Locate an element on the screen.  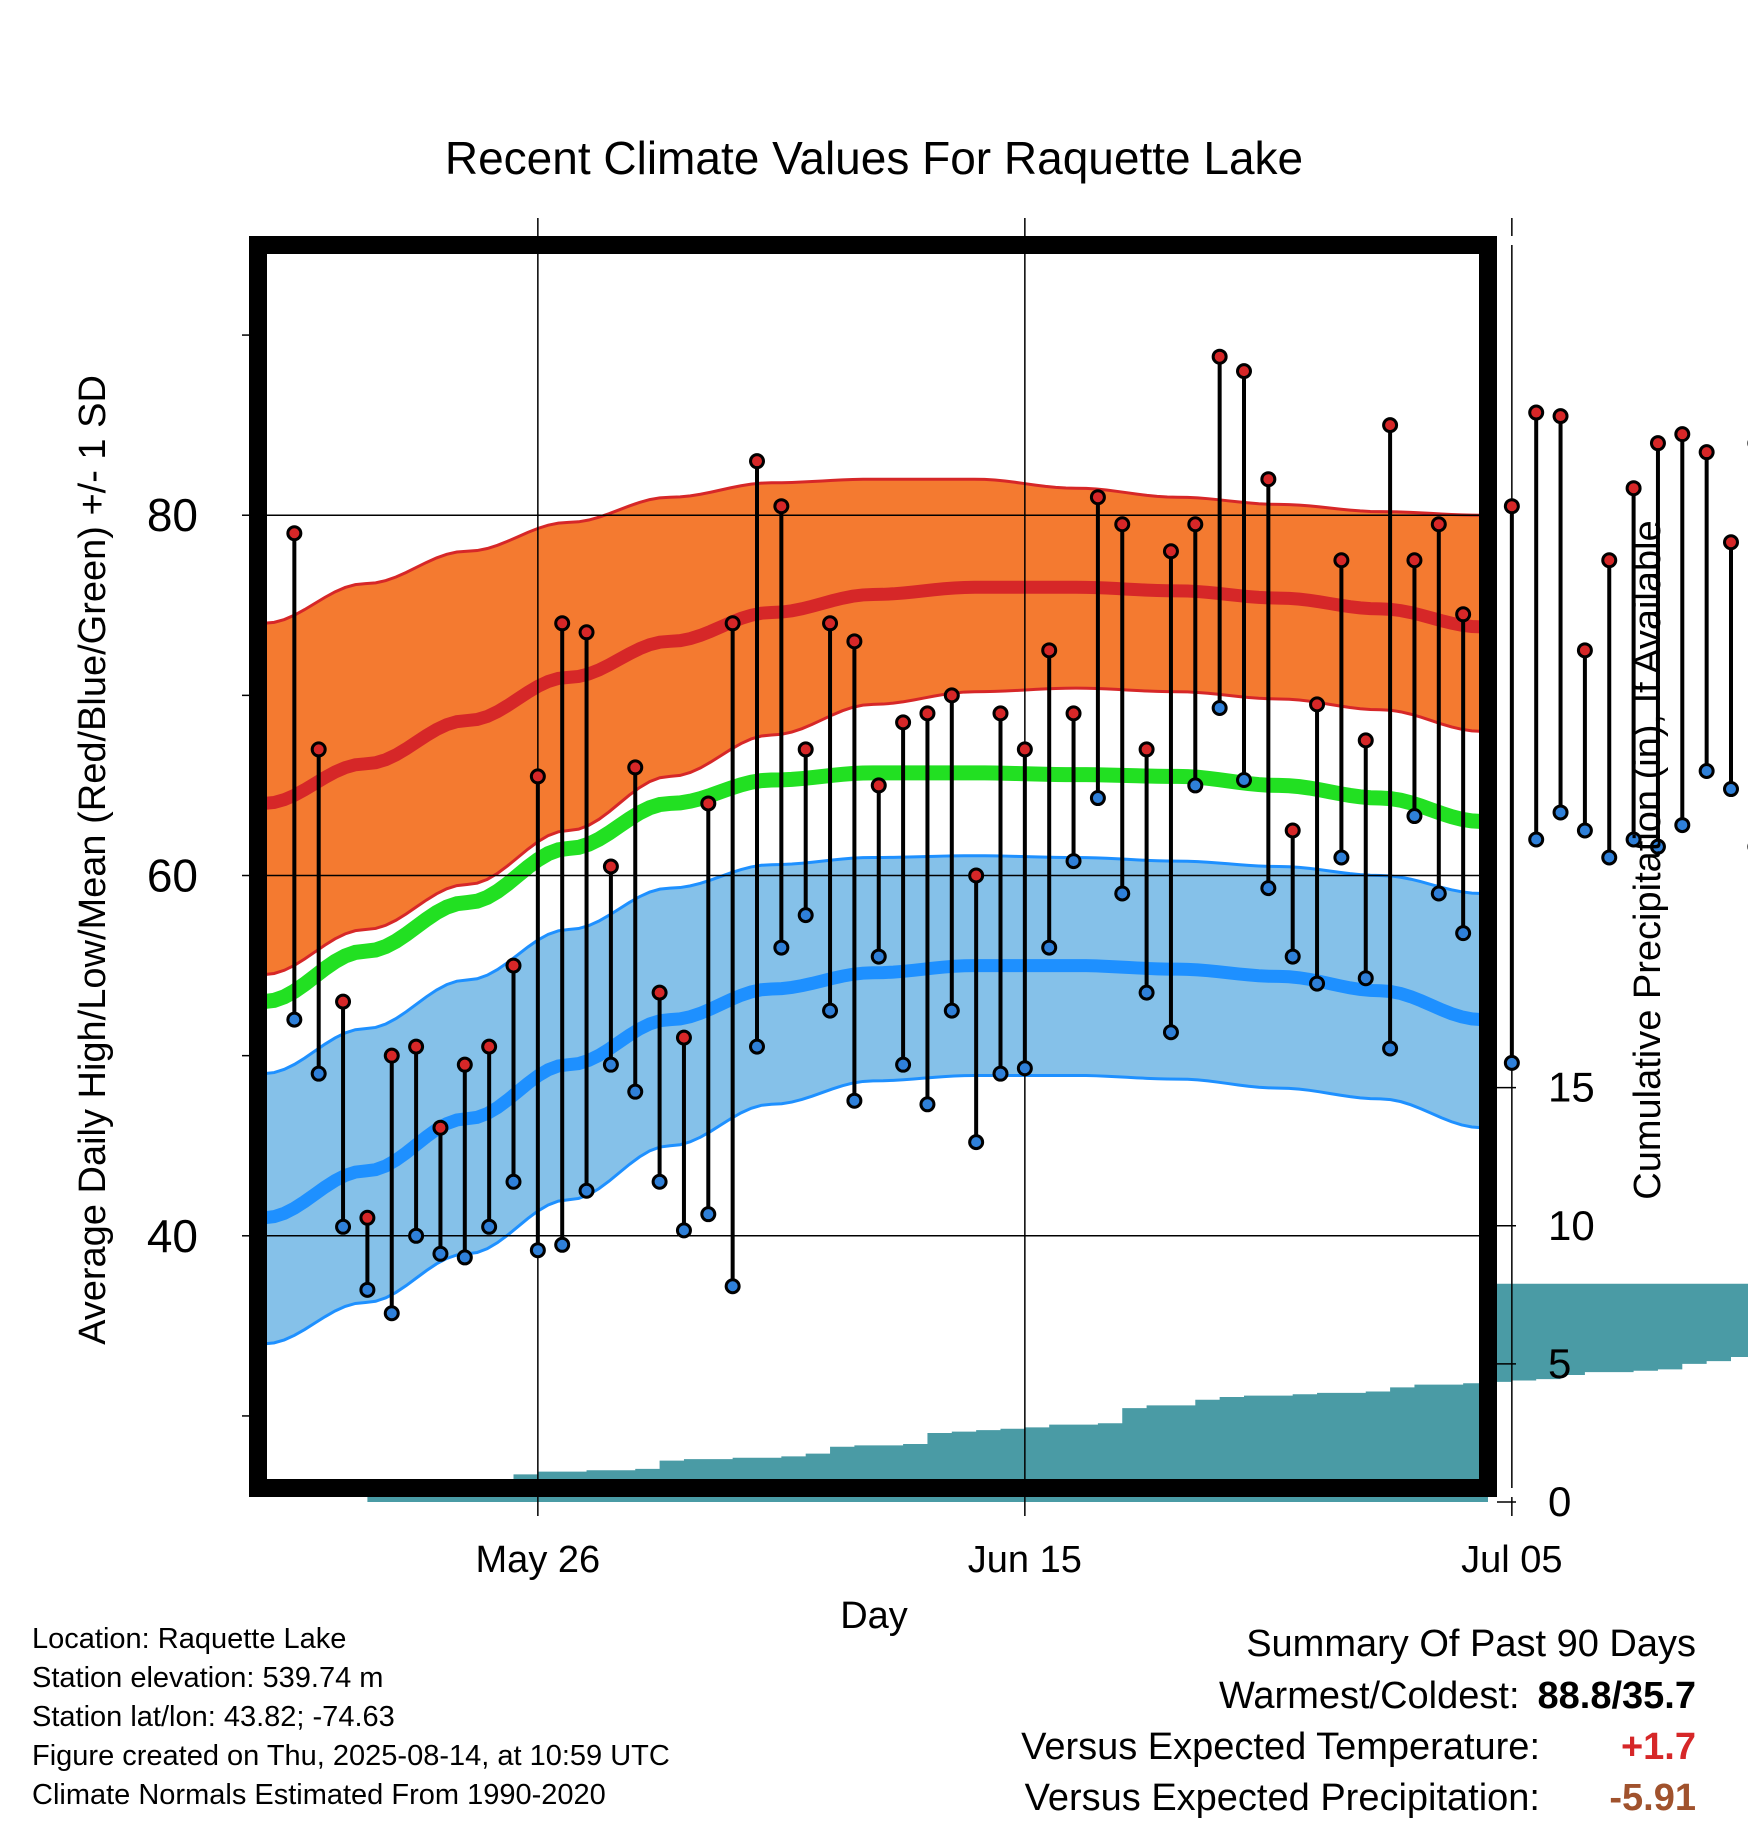
normal-high-band-upper-edge is located at coordinates (873, 551).